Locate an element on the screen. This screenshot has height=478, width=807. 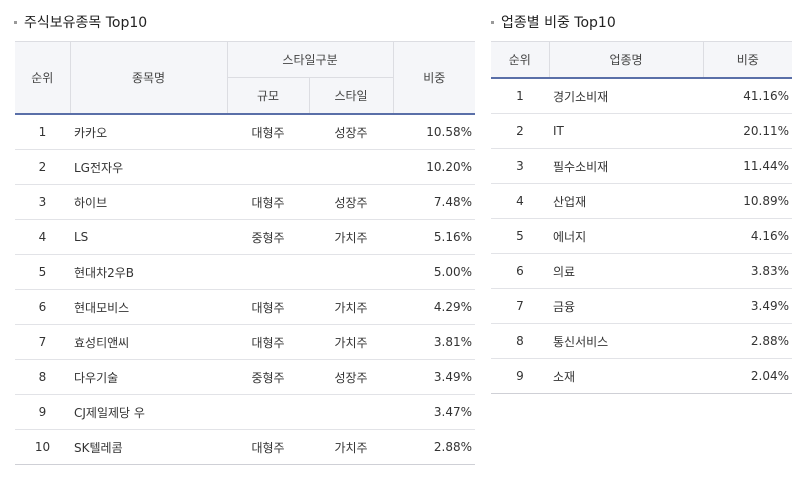
weight-cell: 4.29% is located at coordinates (434, 307).